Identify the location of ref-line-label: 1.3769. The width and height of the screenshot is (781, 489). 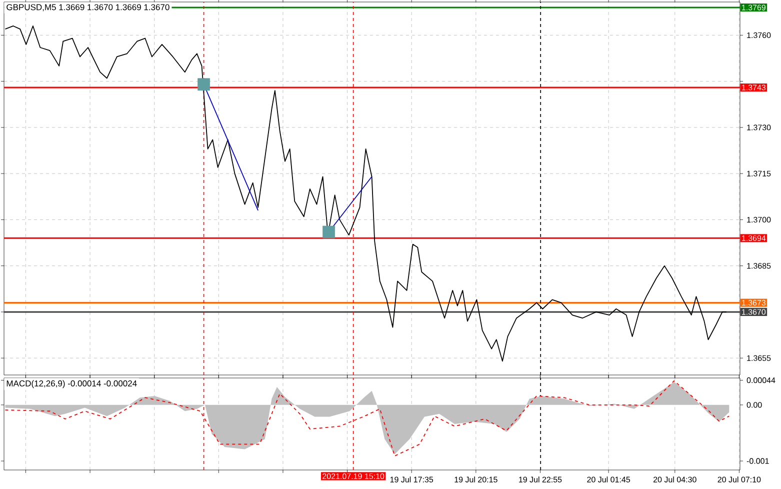
(754, 7).